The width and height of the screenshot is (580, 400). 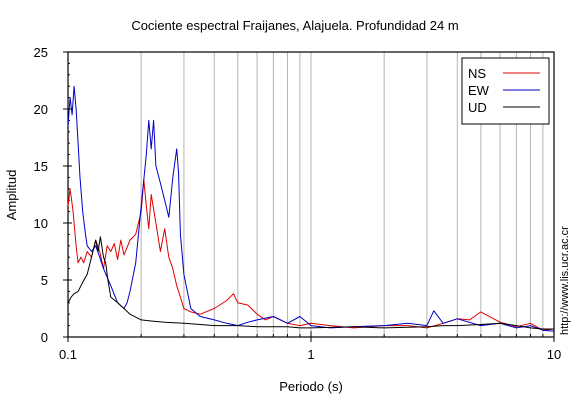 I want to click on legend: NS EW UD, so click(x=505, y=91).